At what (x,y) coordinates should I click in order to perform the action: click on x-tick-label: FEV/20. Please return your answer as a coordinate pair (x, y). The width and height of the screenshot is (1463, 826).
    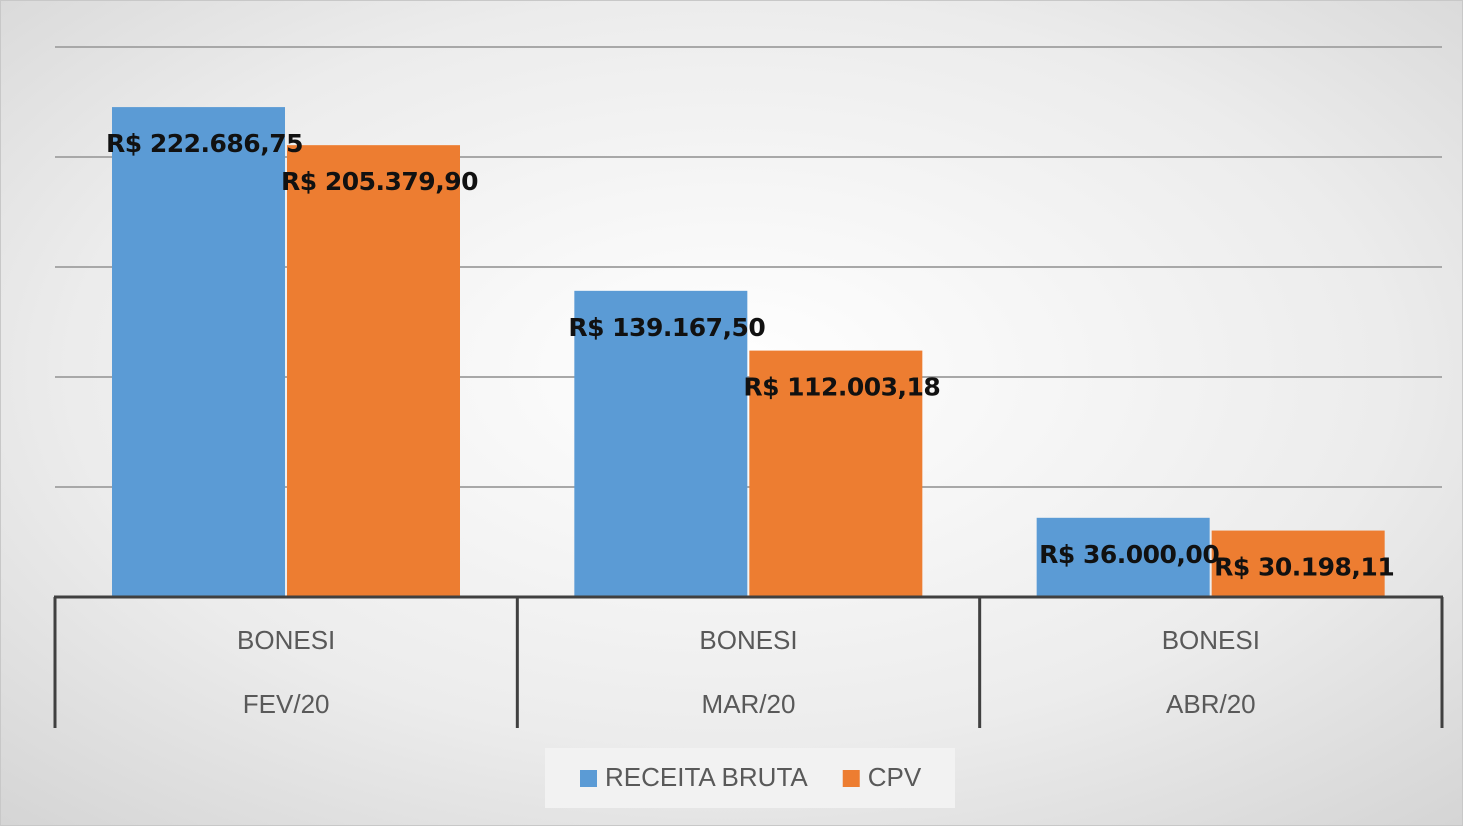
    Looking at the image, I should click on (286, 704).